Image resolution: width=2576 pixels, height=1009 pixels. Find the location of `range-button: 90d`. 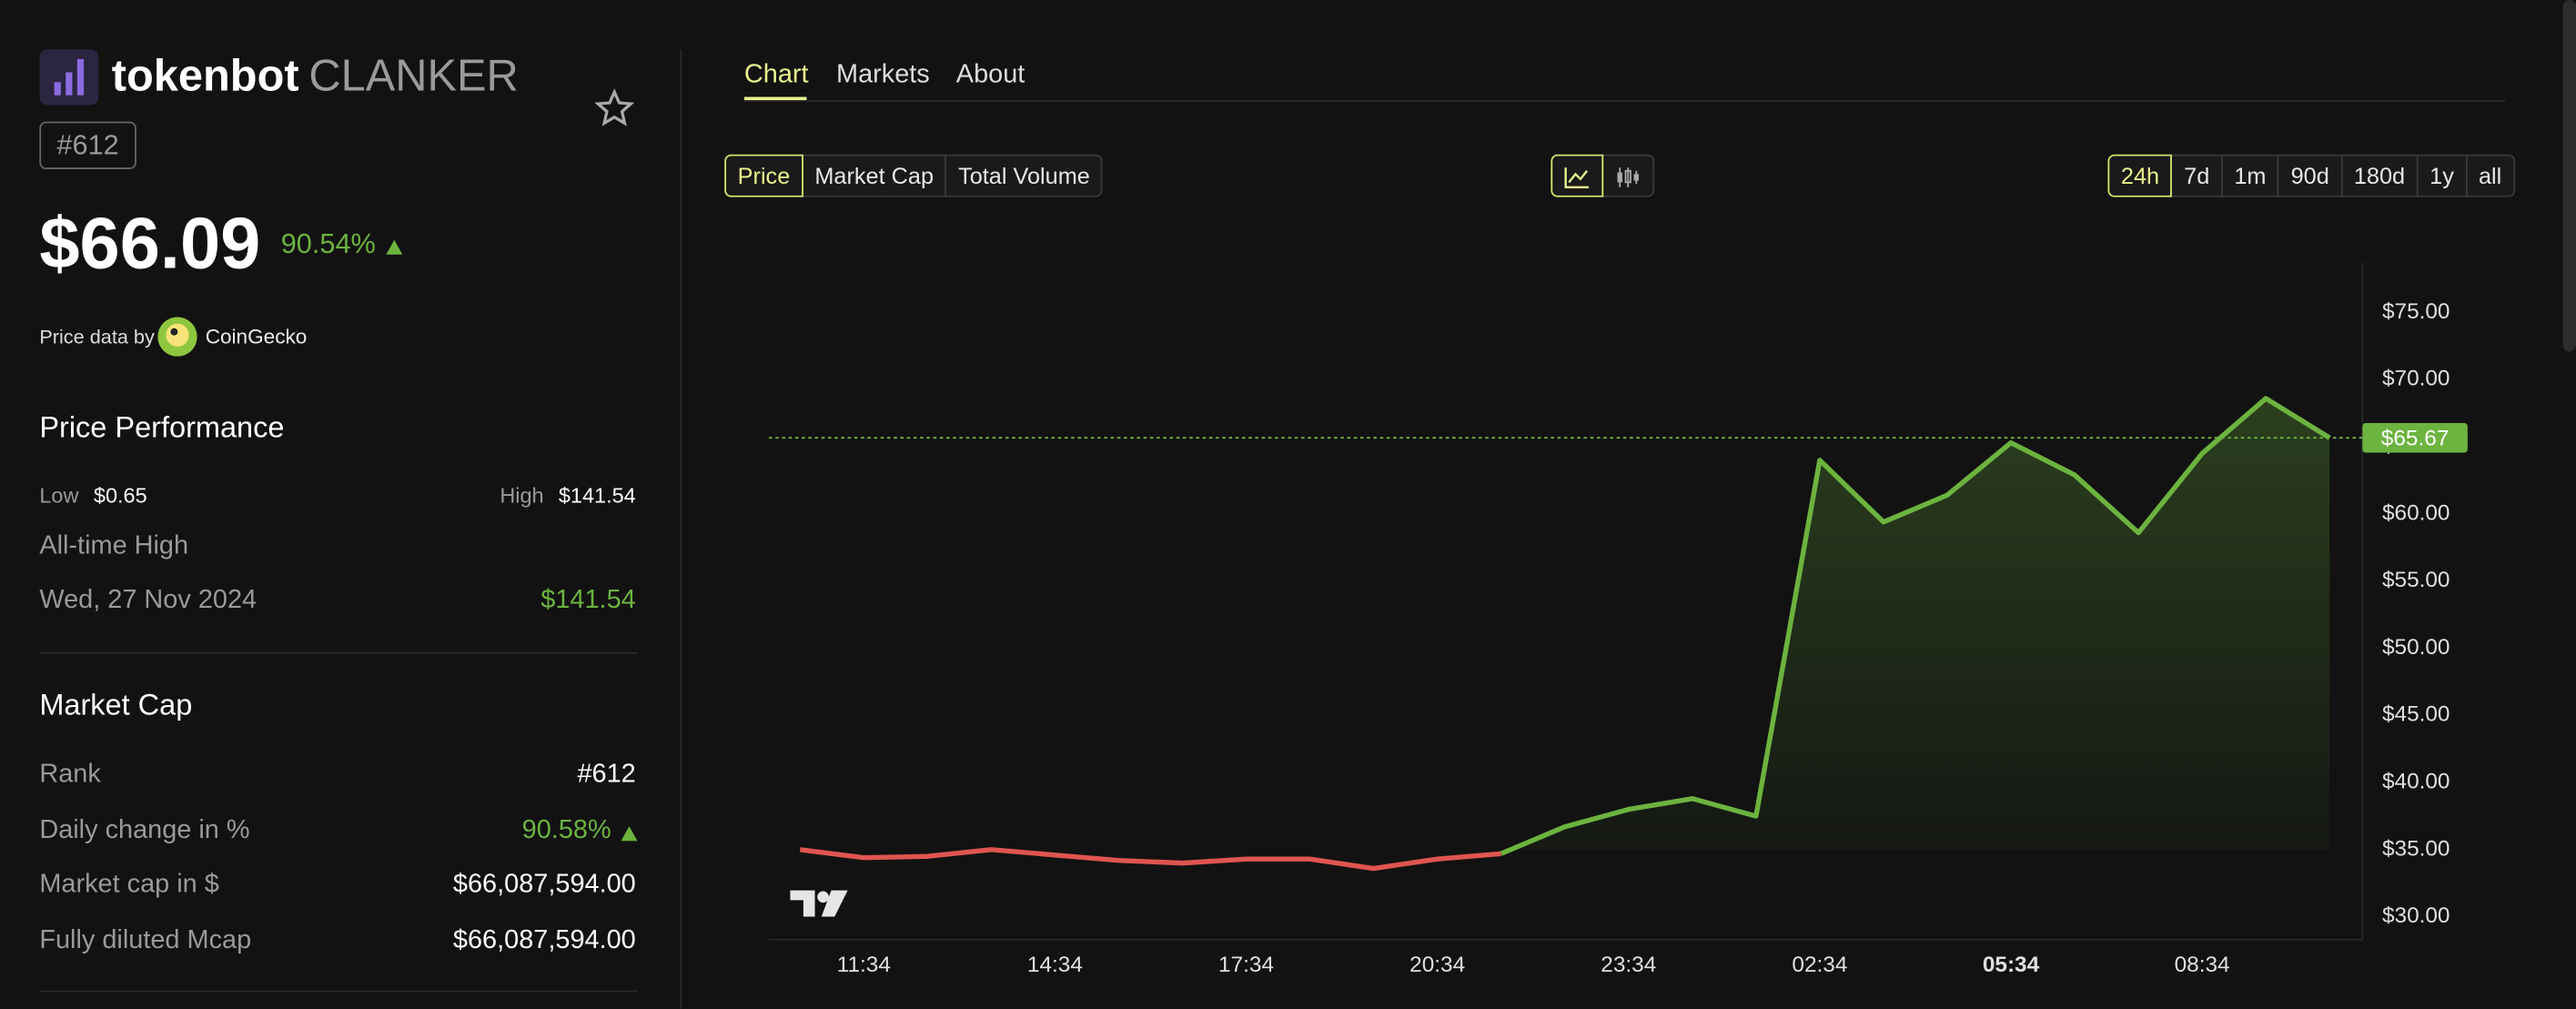

range-button: 90d is located at coordinates (2310, 175).